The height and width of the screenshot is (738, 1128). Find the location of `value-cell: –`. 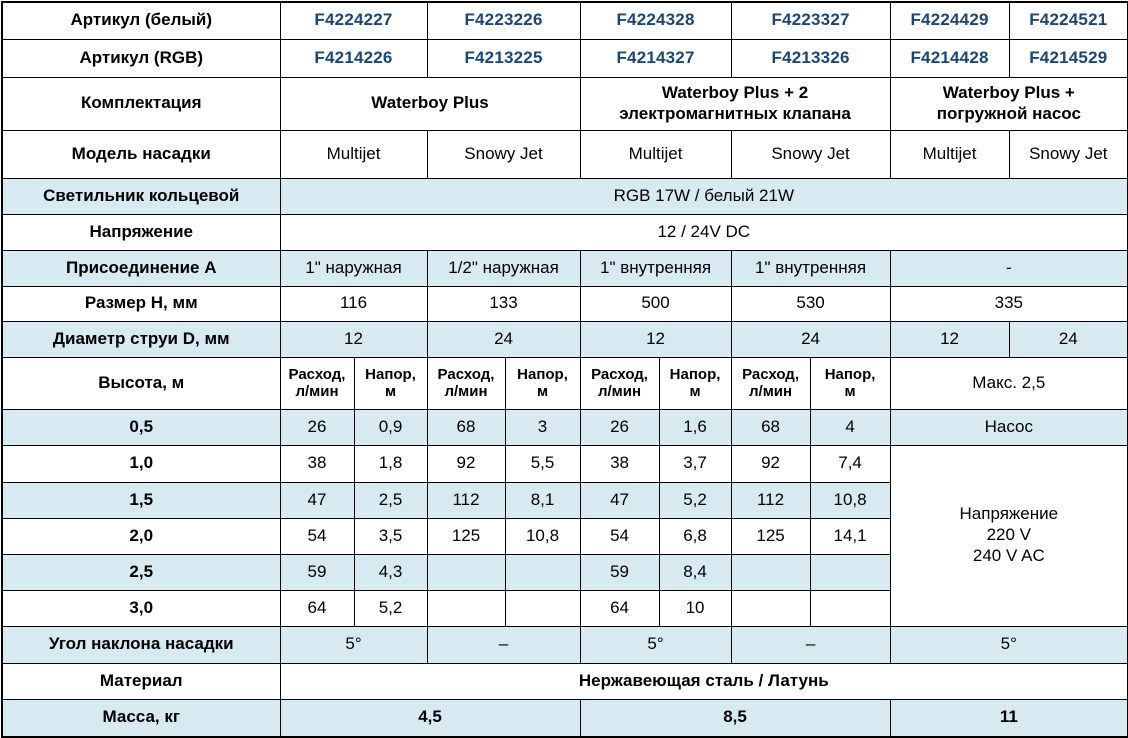

value-cell: – is located at coordinates (810, 644).